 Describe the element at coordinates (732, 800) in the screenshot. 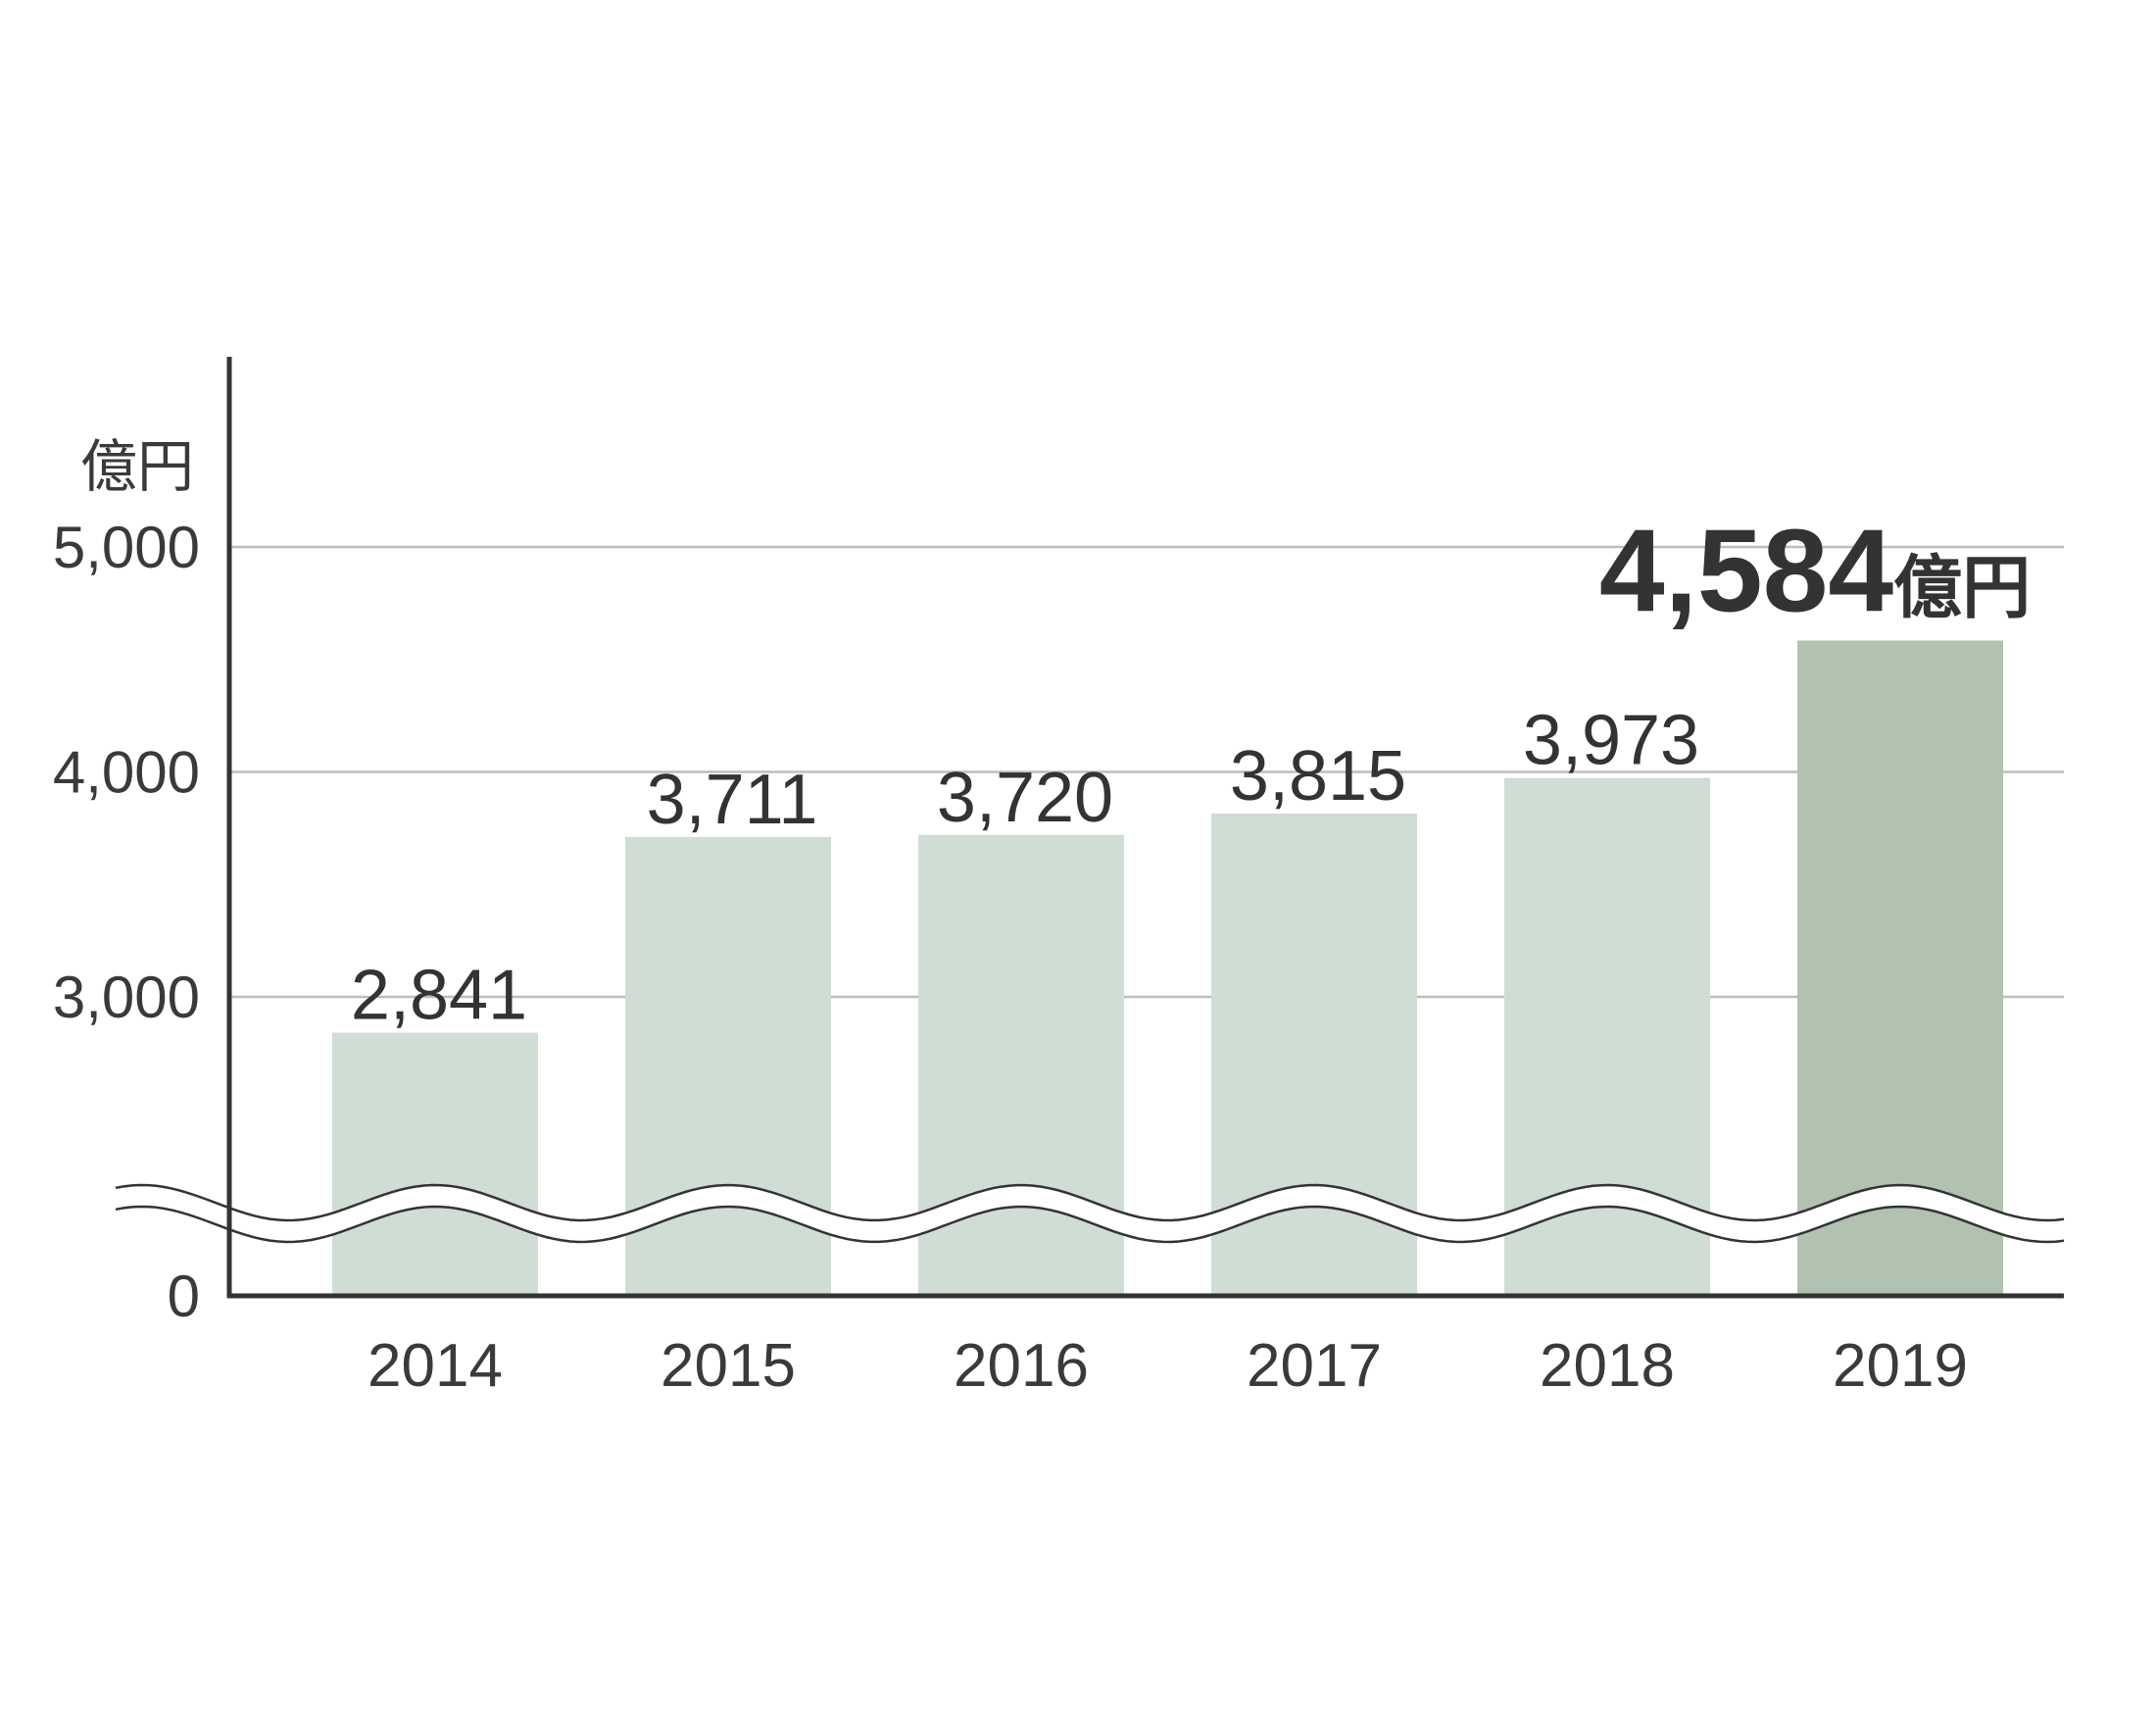

I see `value-label: 3,711` at that location.